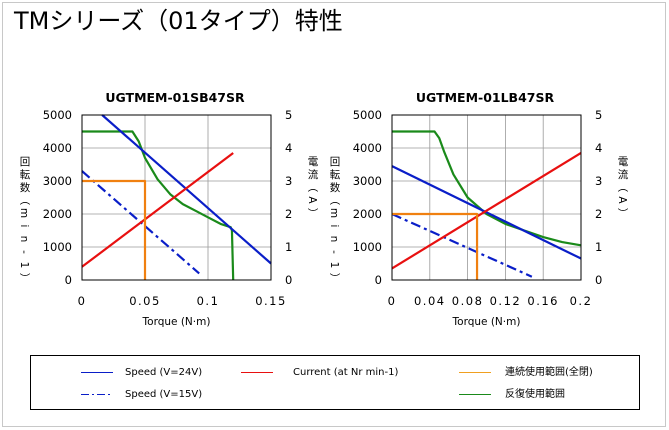 The image size is (669, 430). What do you see at coordinates (543, 301) in the screenshot?
I see `x-tick-label: 0.16` at bounding box center [543, 301].